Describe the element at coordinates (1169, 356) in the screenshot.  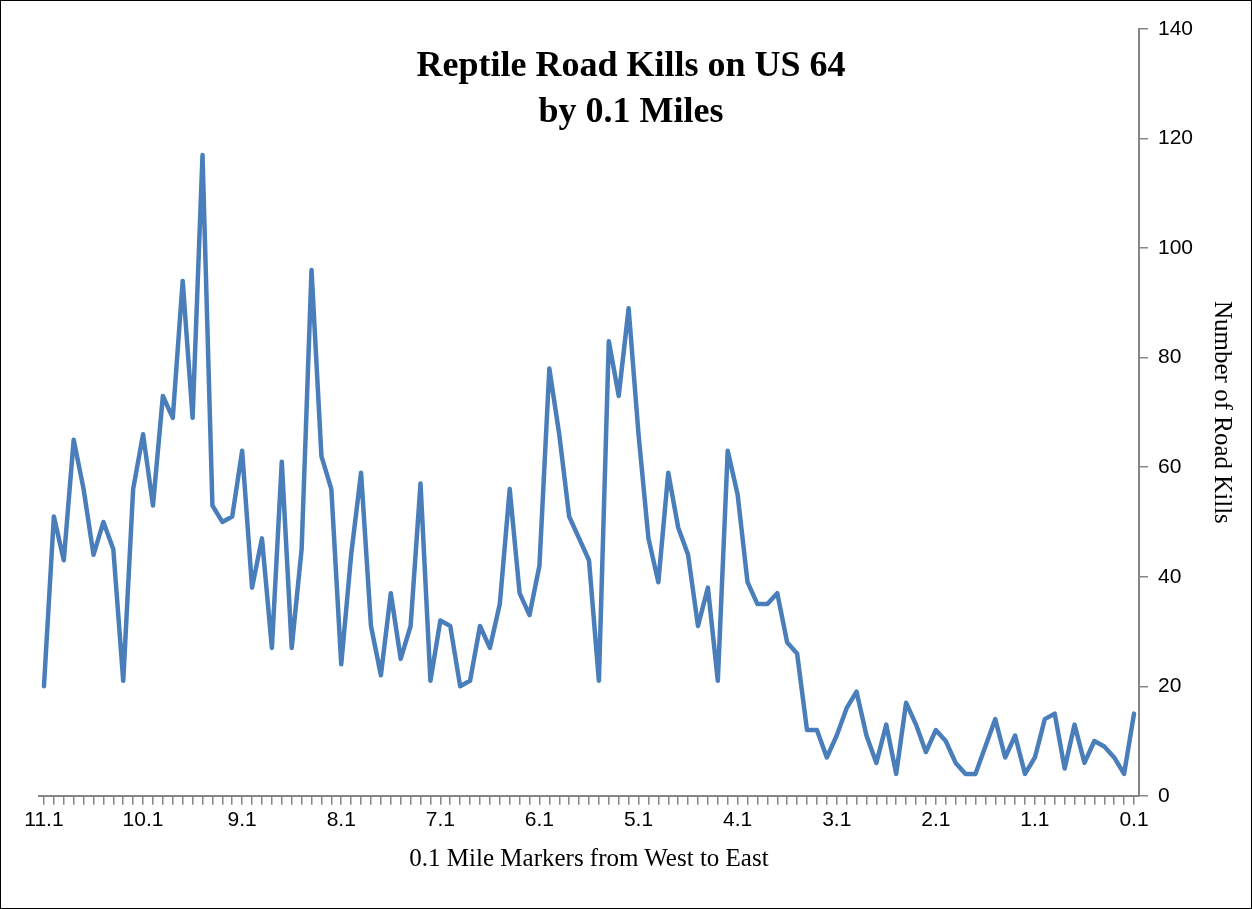
I see `y-tick-label: 80` at that location.